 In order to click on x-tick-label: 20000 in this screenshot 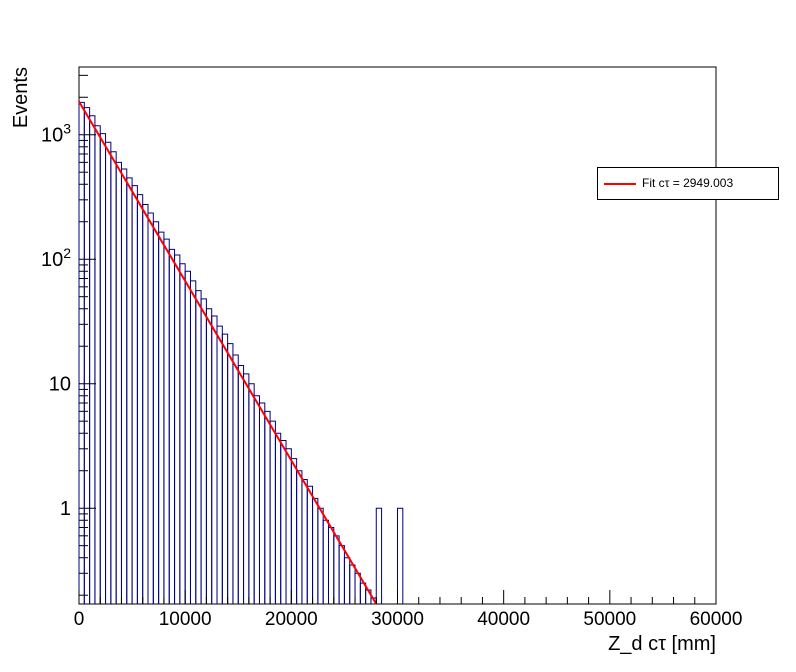, I will do `click(291, 619)`.